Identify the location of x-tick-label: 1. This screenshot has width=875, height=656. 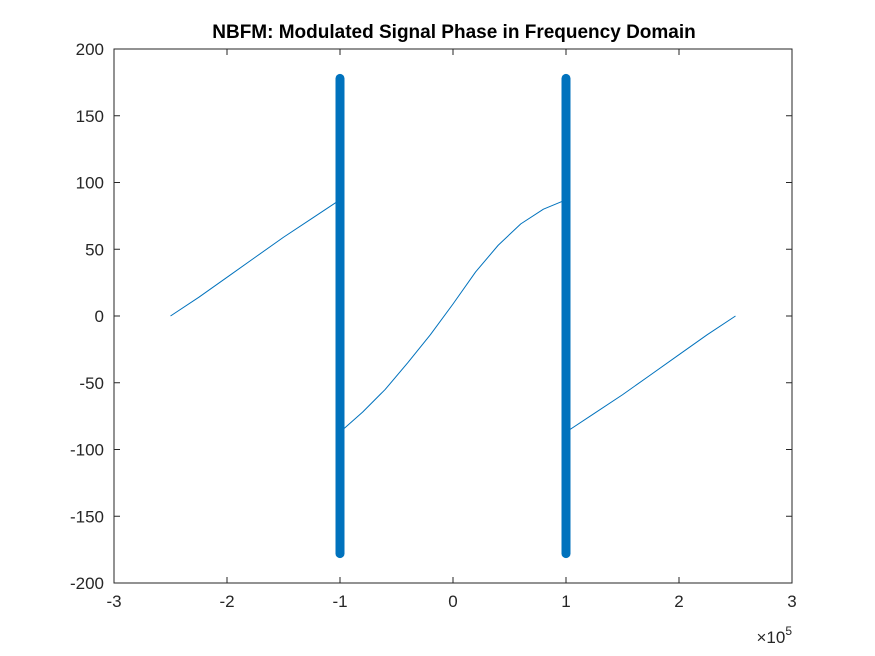
(565, 601).